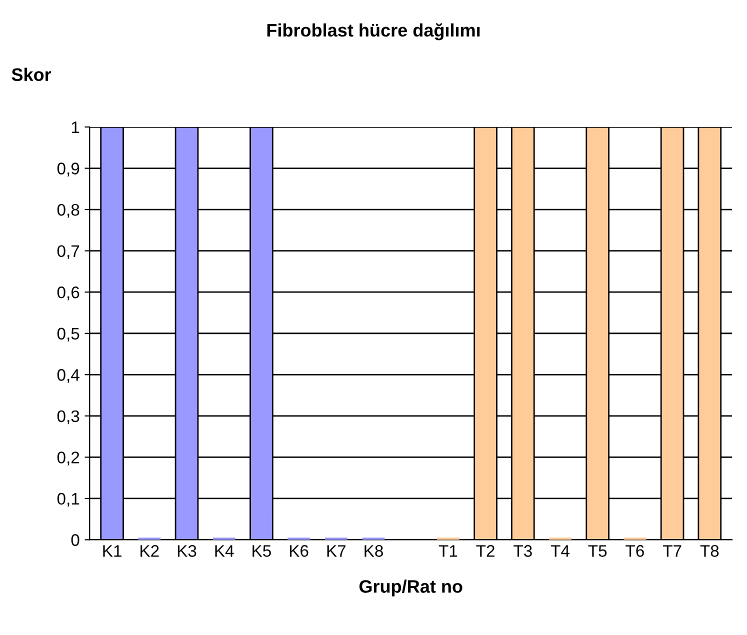 Image resolution: width=747 pixels, height=635 pixels. Describe the element at coordinates (448, 551) in the screenshot. I see `x-tick-label: T1` at that location.